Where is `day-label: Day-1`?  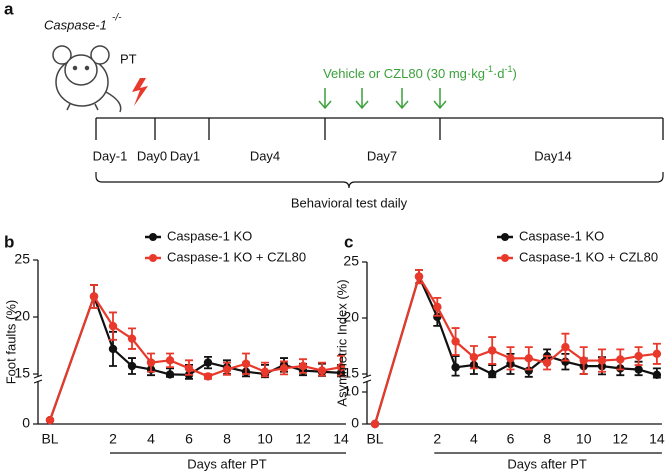
day-label: Day-1 is located at coordinates (110, 155).